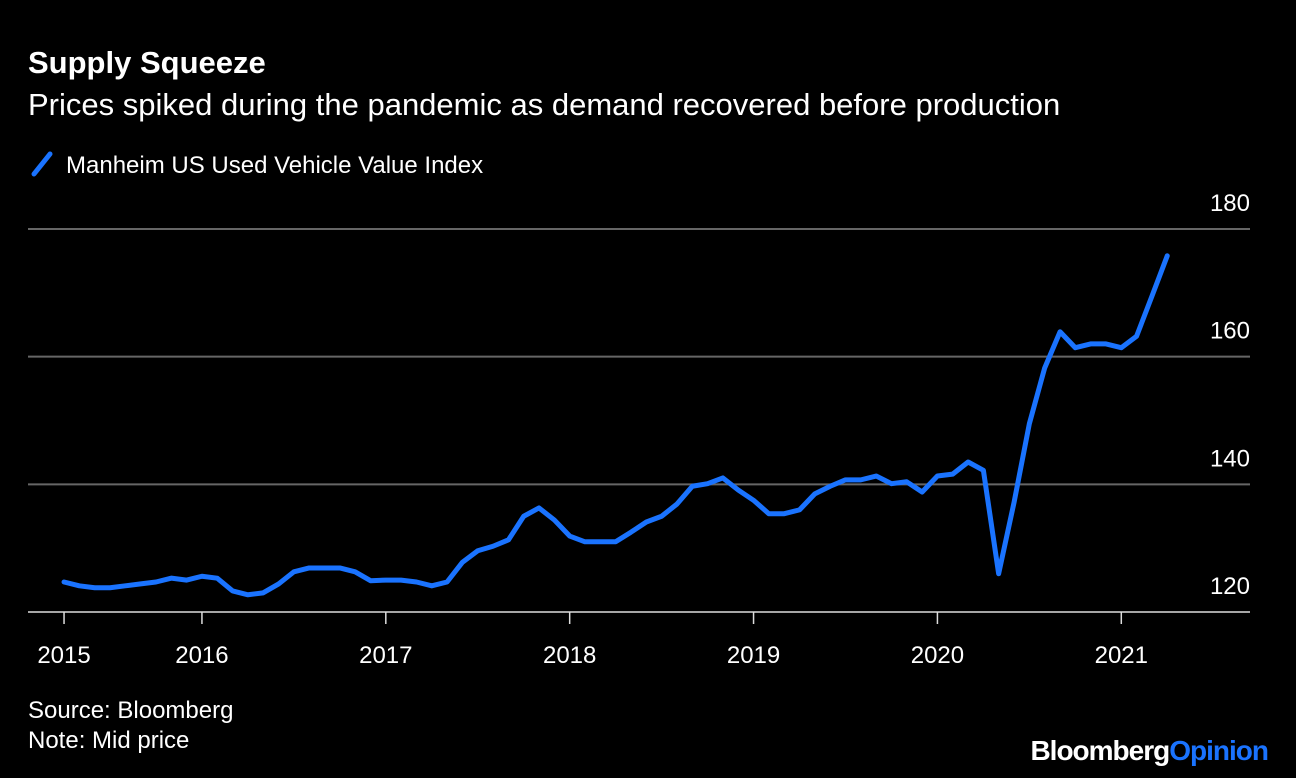  I want to click on y-tick-label: 120, so click(1230, 586).